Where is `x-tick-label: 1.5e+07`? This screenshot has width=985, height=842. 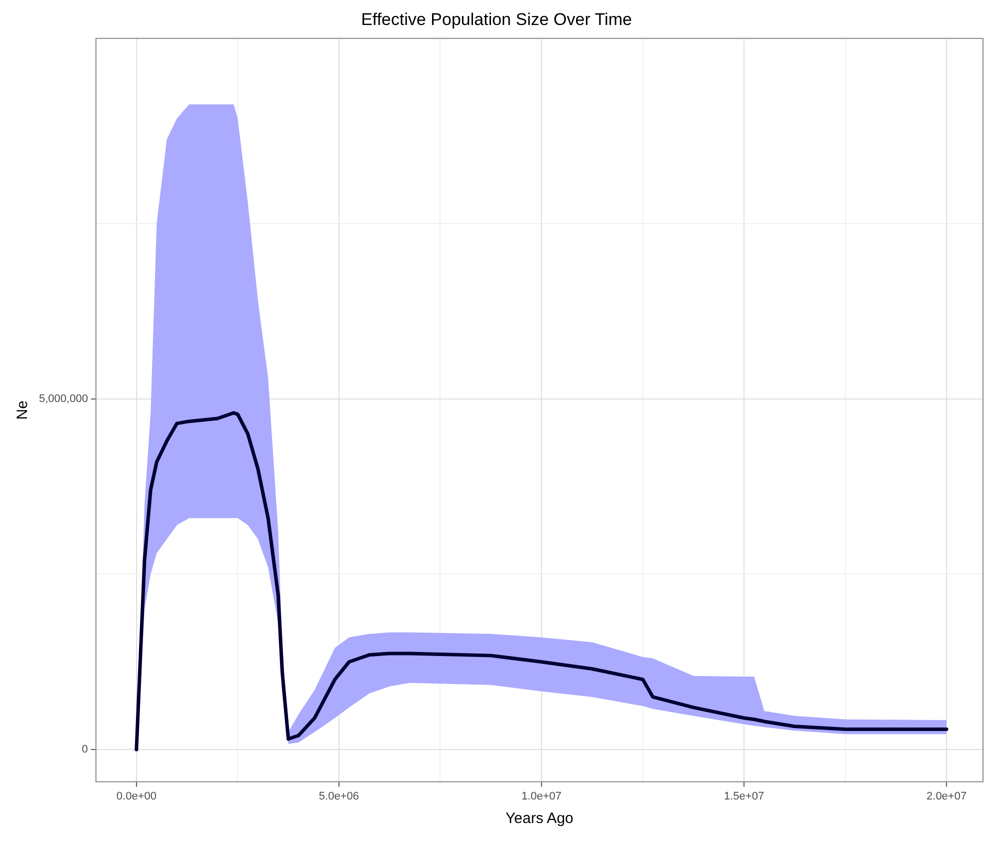
x-tick-label: 1.5e+07 is located at coordinates (744, 796).